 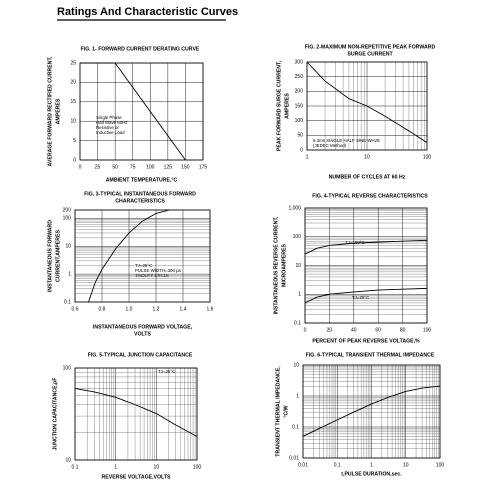 What do you see at coordinates (370, 196) in the screenshot?
I see `chart-title: FIG. 4-TYPICAL REVERSE CHARACTERISTICS` at bounding box center [370, 196].